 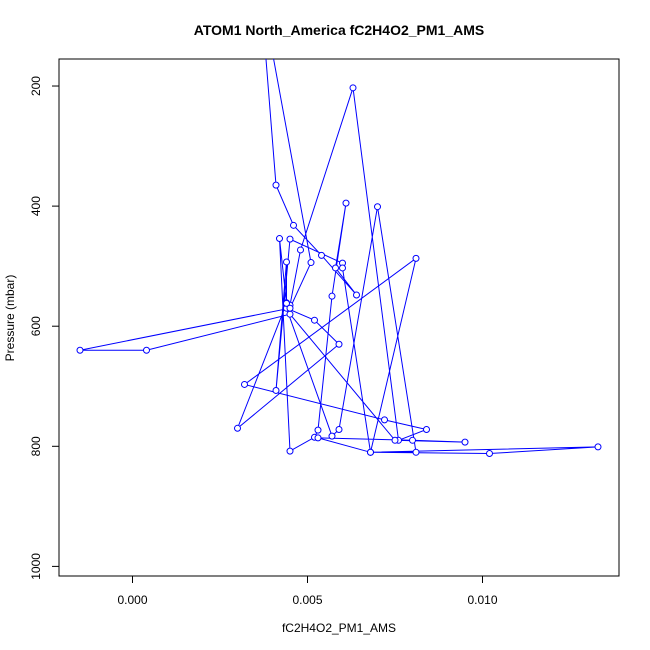 I want to click on y-tick-label: 1000, so click(x=36, y=566).